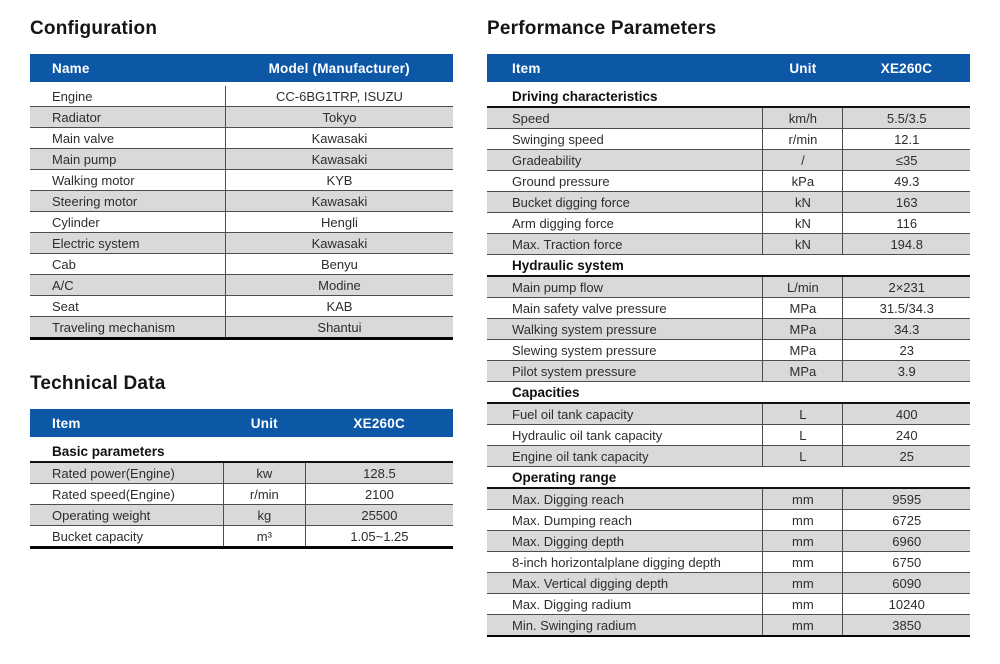 The width and height of the screenshot is (1000, 664). Describe the element at coordinates (728, 286) in the screenshot. I see `table-row: Main pump flow L/min 2×231` at that location.